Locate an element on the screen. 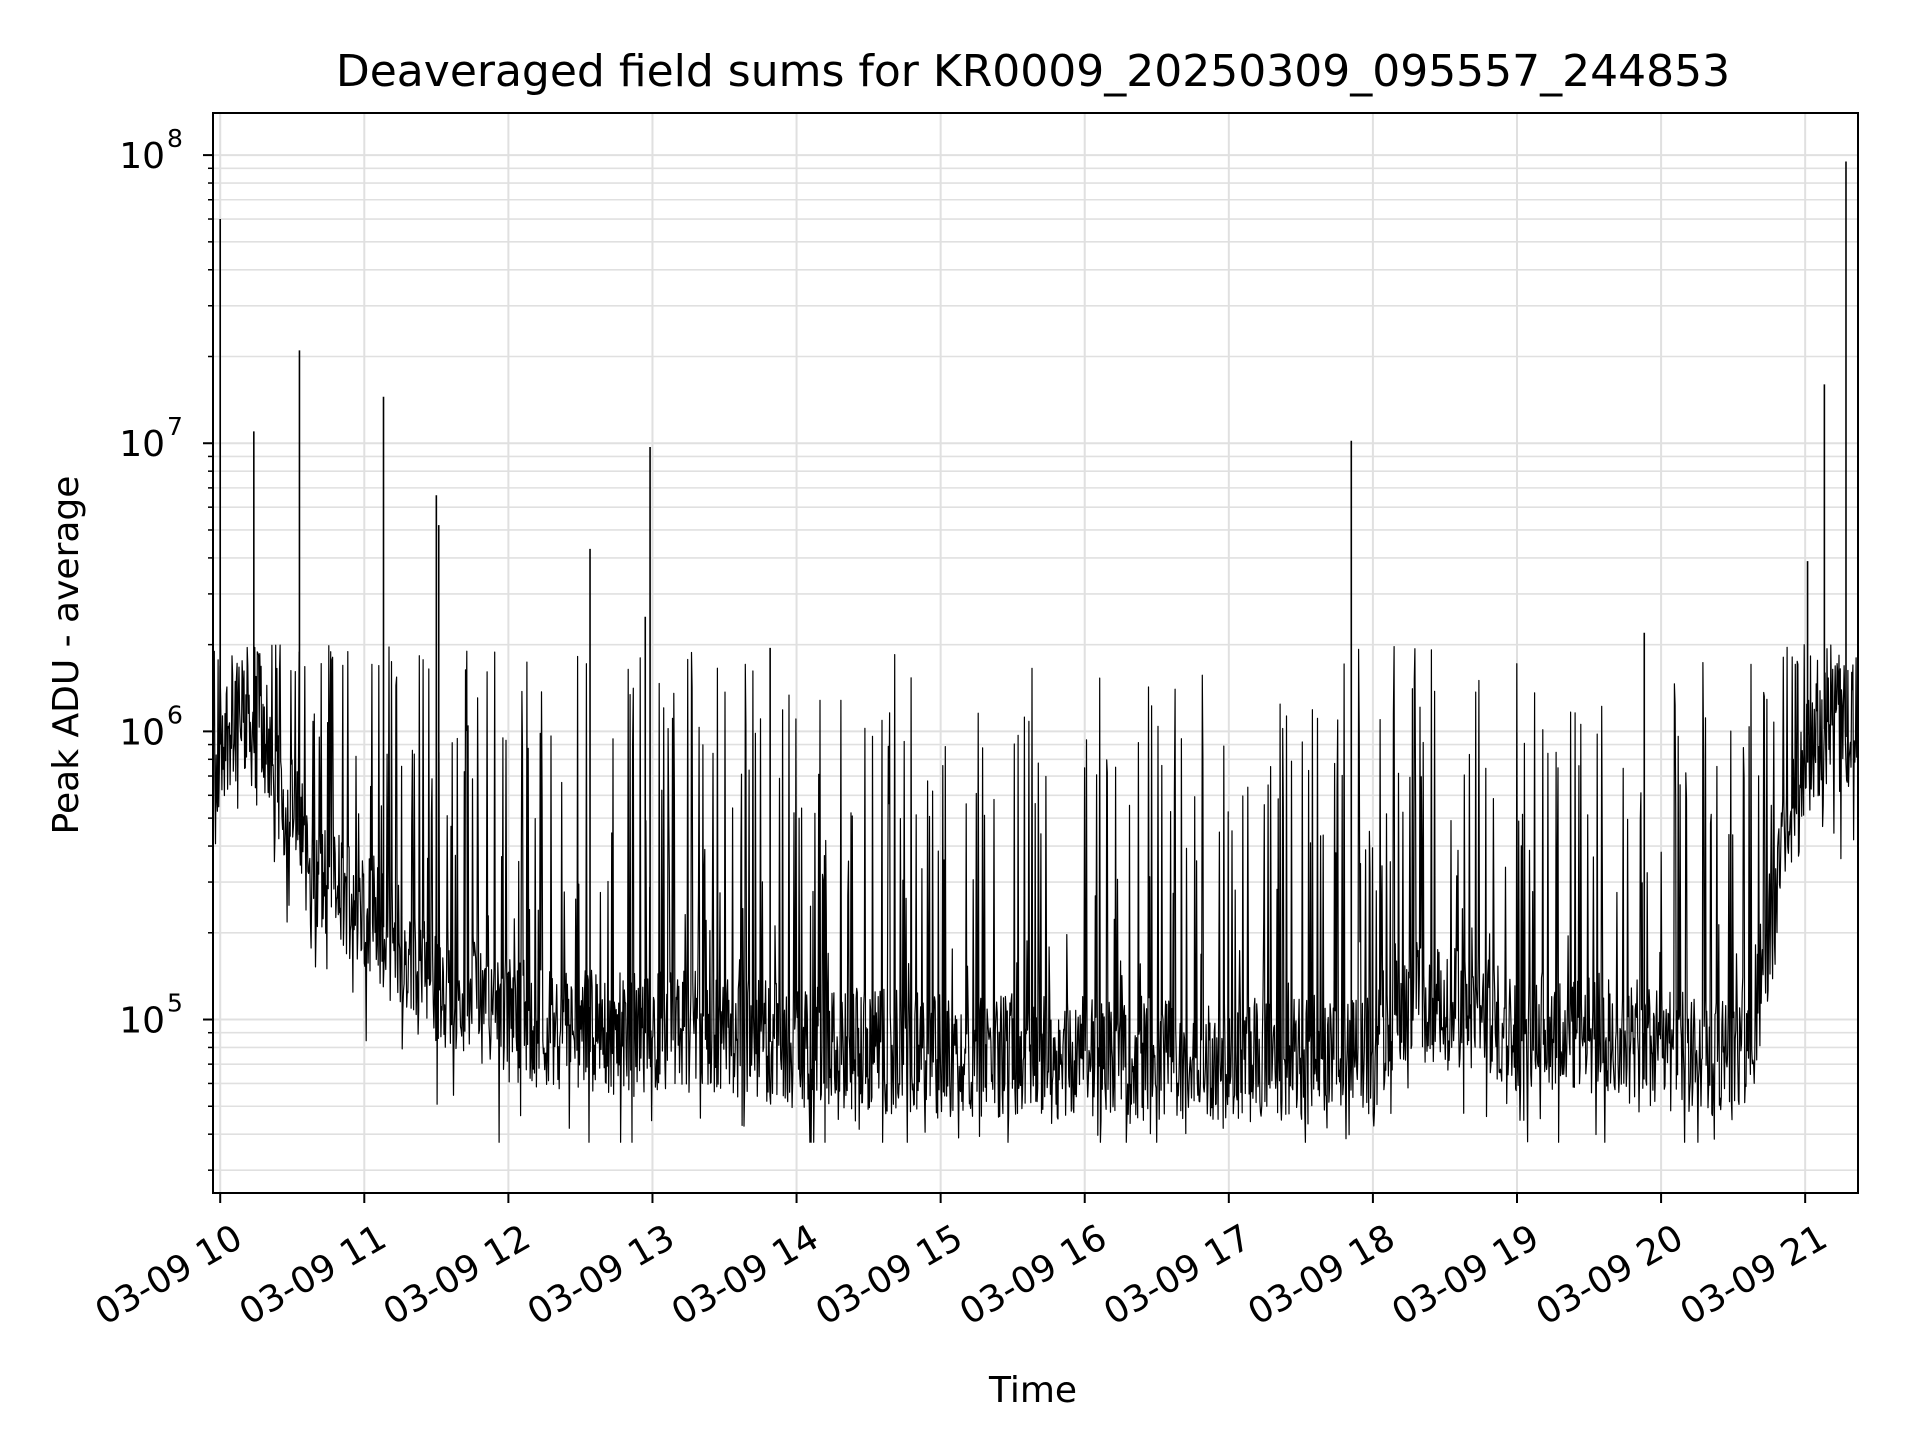 The height and width of the screenshot is (1440, 1920). x-tick-label: 03-09 17 is located at coordinates (1177, 1275).